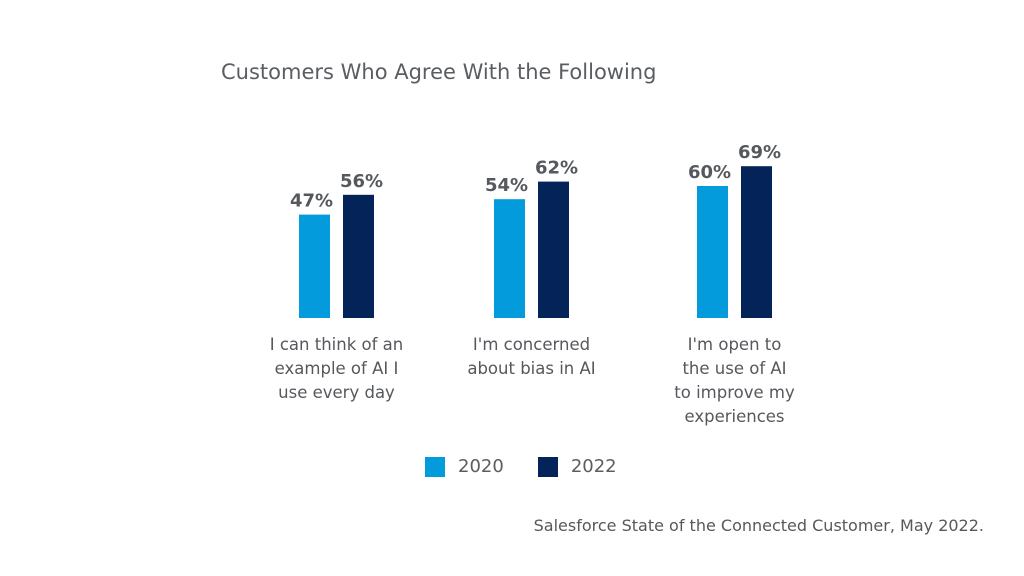  Describe the element at coordinates (593, 466) in the screenshot. I see `legend-label-2022: 2022` at that location.